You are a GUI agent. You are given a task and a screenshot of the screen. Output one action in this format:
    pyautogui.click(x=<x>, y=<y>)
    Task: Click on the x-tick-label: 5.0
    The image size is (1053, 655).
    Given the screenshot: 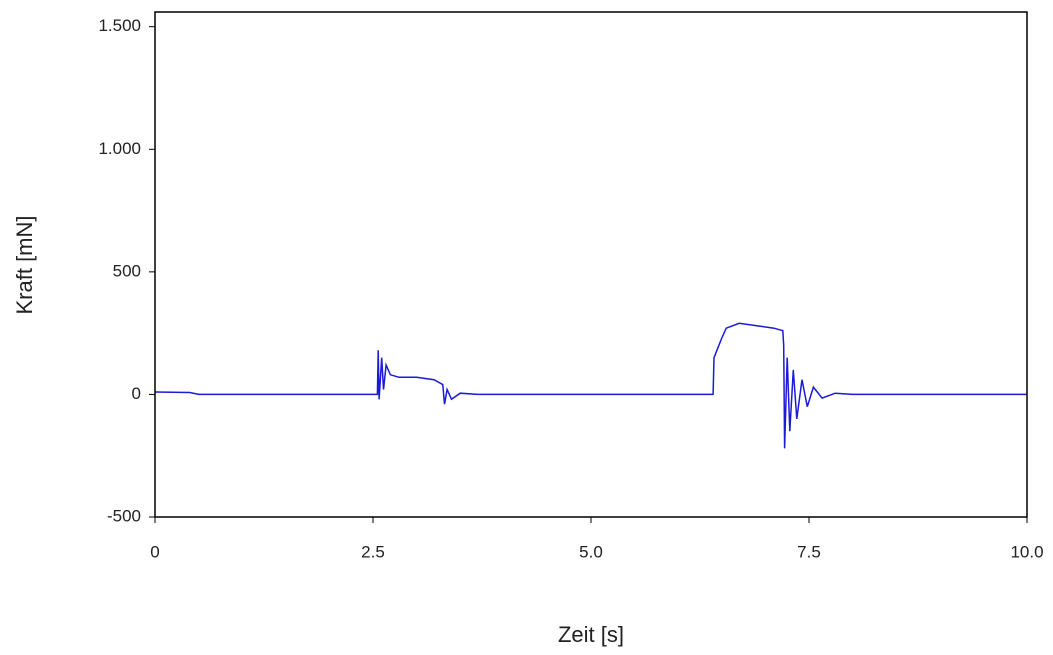 What is the action you would take?
    pyautogui.click(x=591, y=551)
    